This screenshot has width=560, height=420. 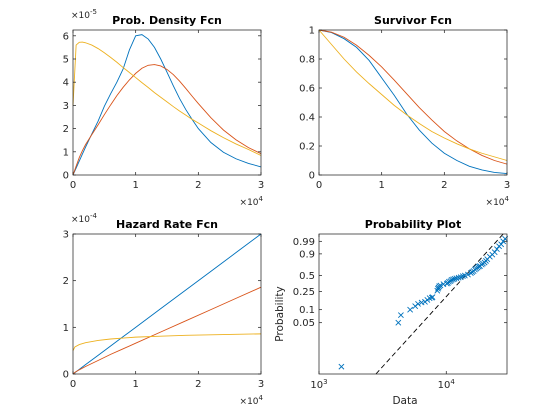 I want to click on y-tick-label-3-5: 0.99, so click(x=304, y=242).